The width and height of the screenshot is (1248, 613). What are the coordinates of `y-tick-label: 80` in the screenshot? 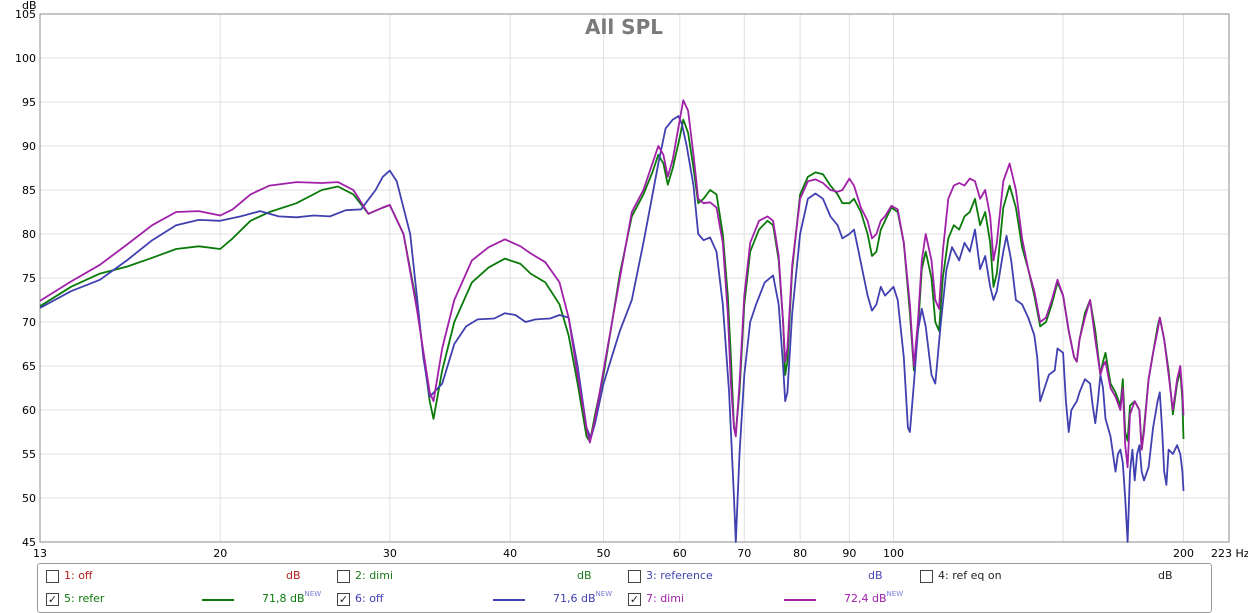 It's located at (29, 234).